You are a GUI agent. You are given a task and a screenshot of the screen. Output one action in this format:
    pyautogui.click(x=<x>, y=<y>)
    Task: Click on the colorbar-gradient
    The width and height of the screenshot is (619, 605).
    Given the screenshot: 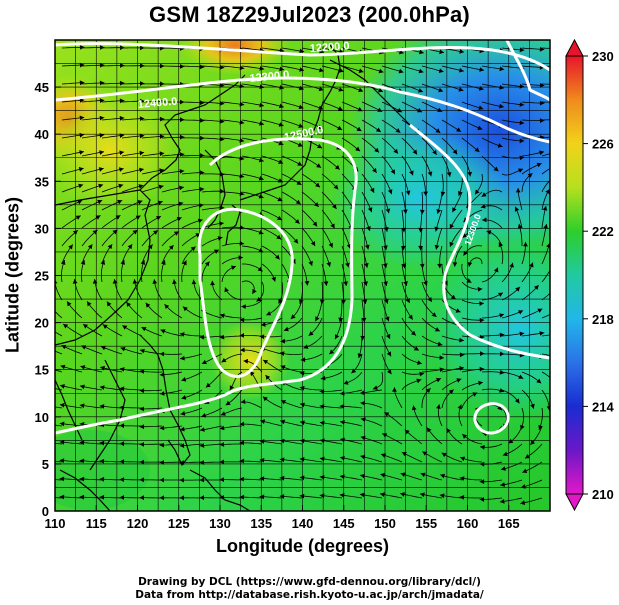 What is the action you would take?
    pyautogui.click(x=574, y=275)
    